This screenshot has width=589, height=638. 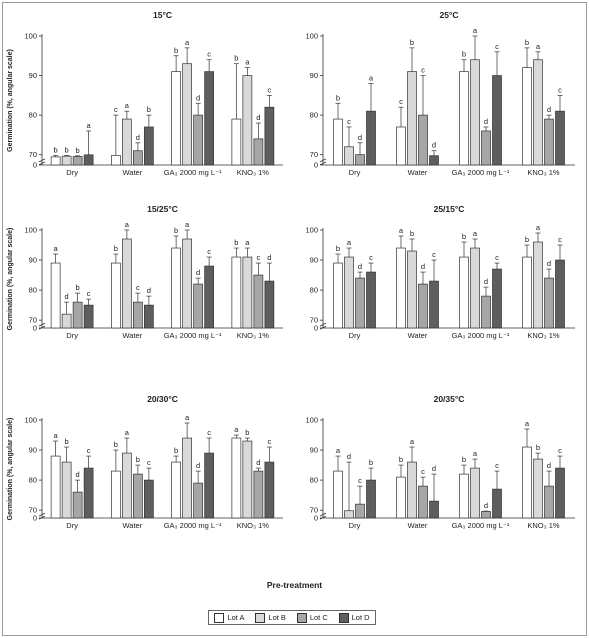 What do you see at coordinates (449, 15) in the screenshot?
I see `chart-title: 25°C` at bounding box center [449, 15].